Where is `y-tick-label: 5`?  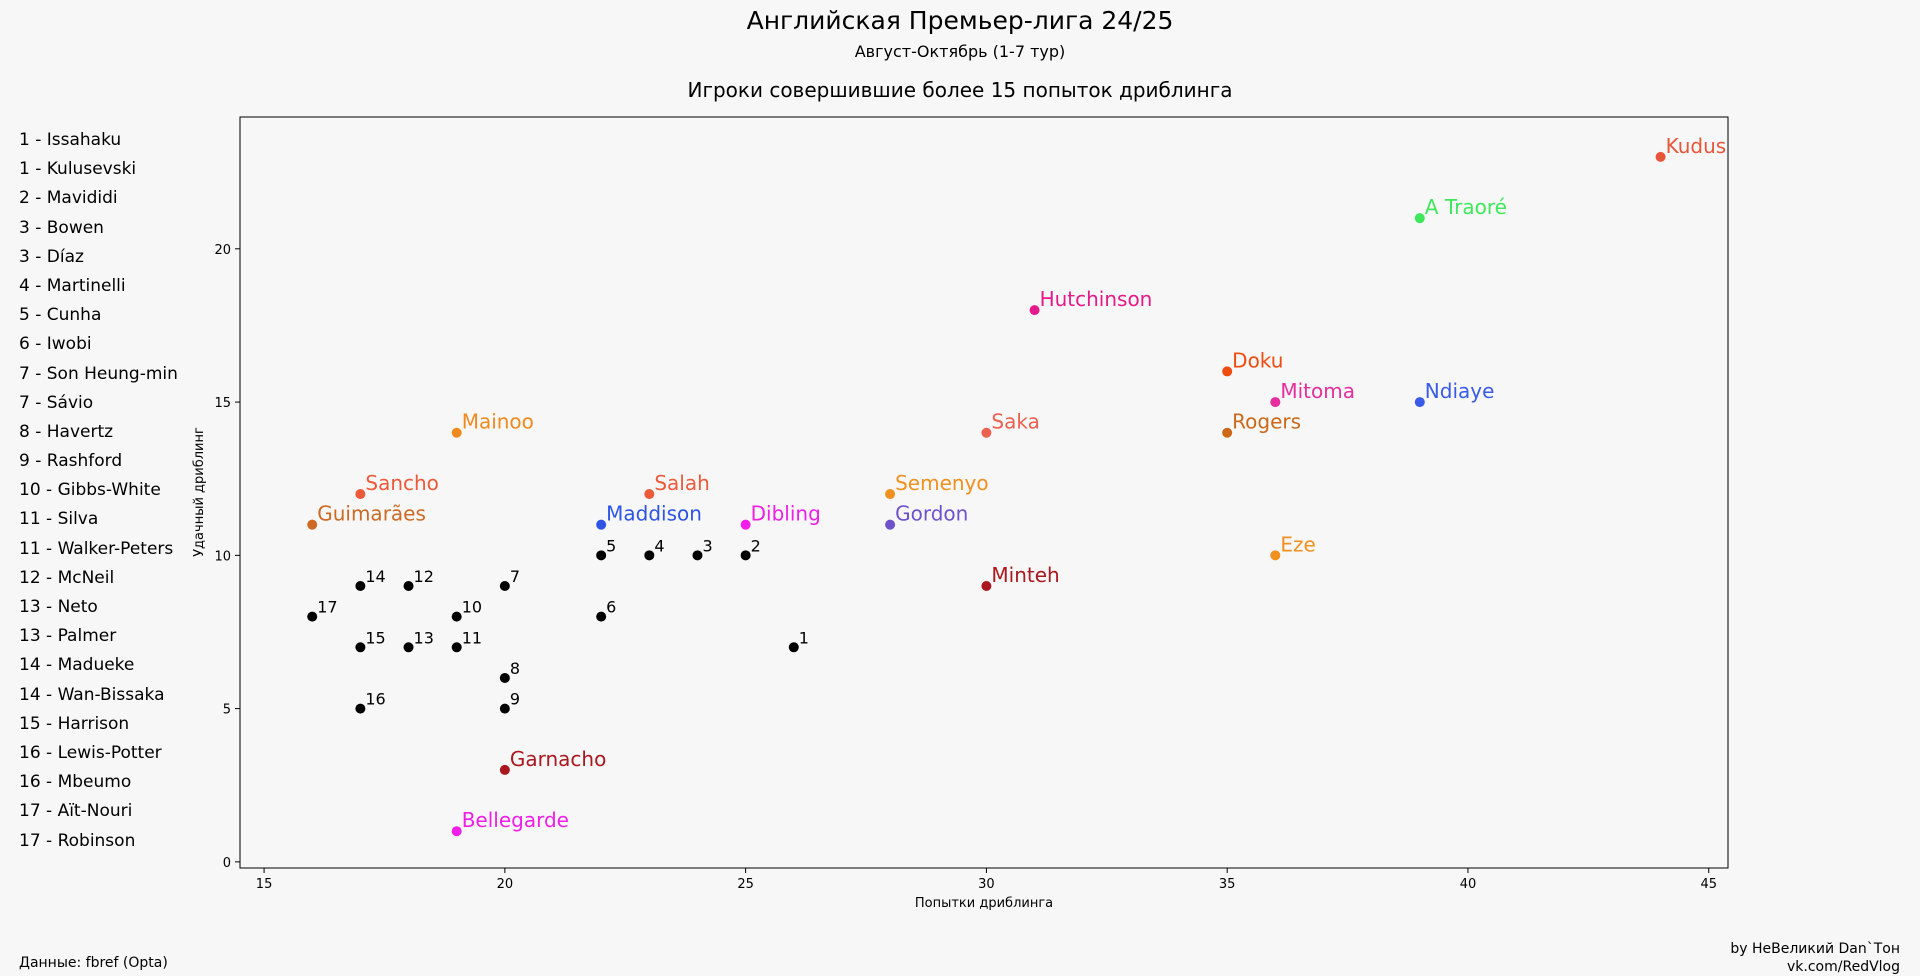 y-tick-label: 5 is located at coordinates (227, 710).